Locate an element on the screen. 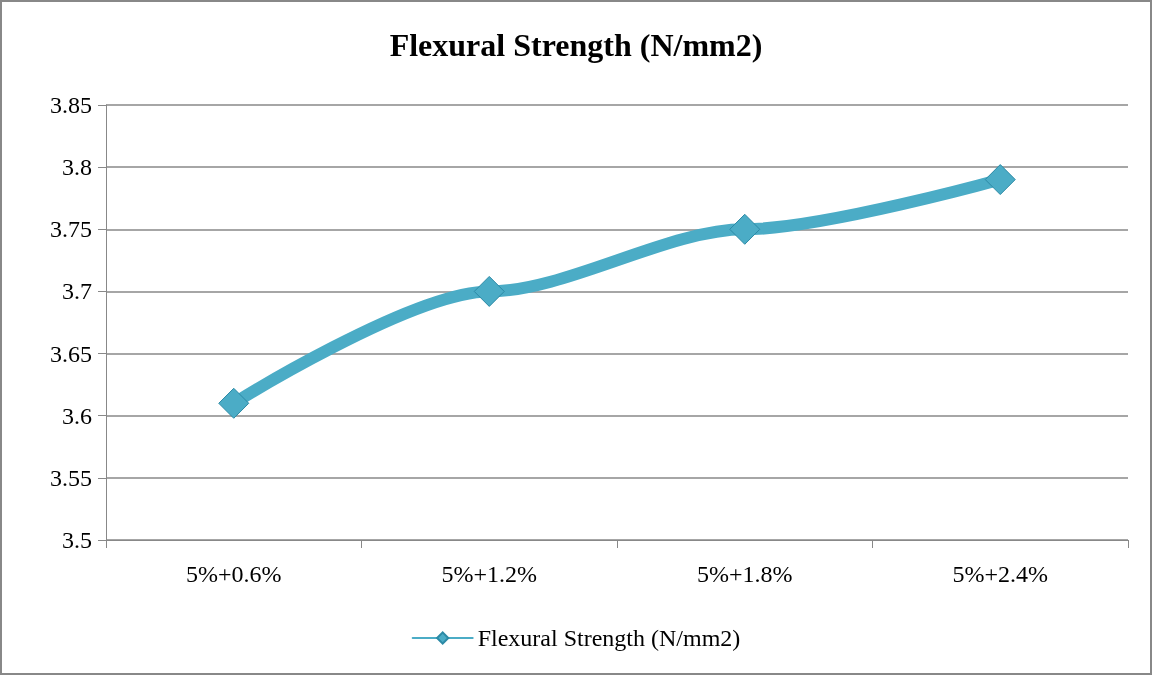 The height and width of the screenshot is (675, 1152). y-tick-label: 3.85 is located at coordinates (71, 105).